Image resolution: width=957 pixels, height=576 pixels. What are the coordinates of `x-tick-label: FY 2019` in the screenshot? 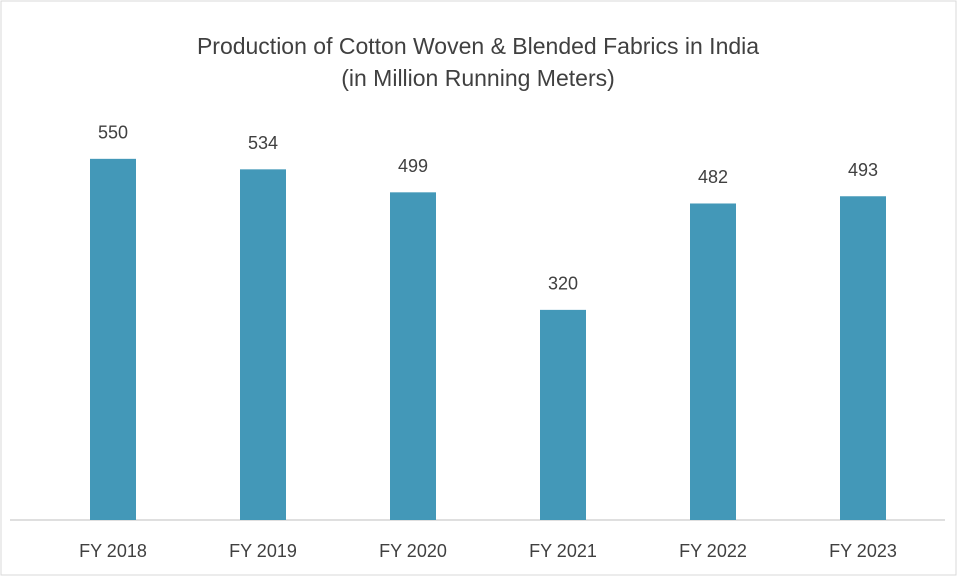 It's located at (263, 551).